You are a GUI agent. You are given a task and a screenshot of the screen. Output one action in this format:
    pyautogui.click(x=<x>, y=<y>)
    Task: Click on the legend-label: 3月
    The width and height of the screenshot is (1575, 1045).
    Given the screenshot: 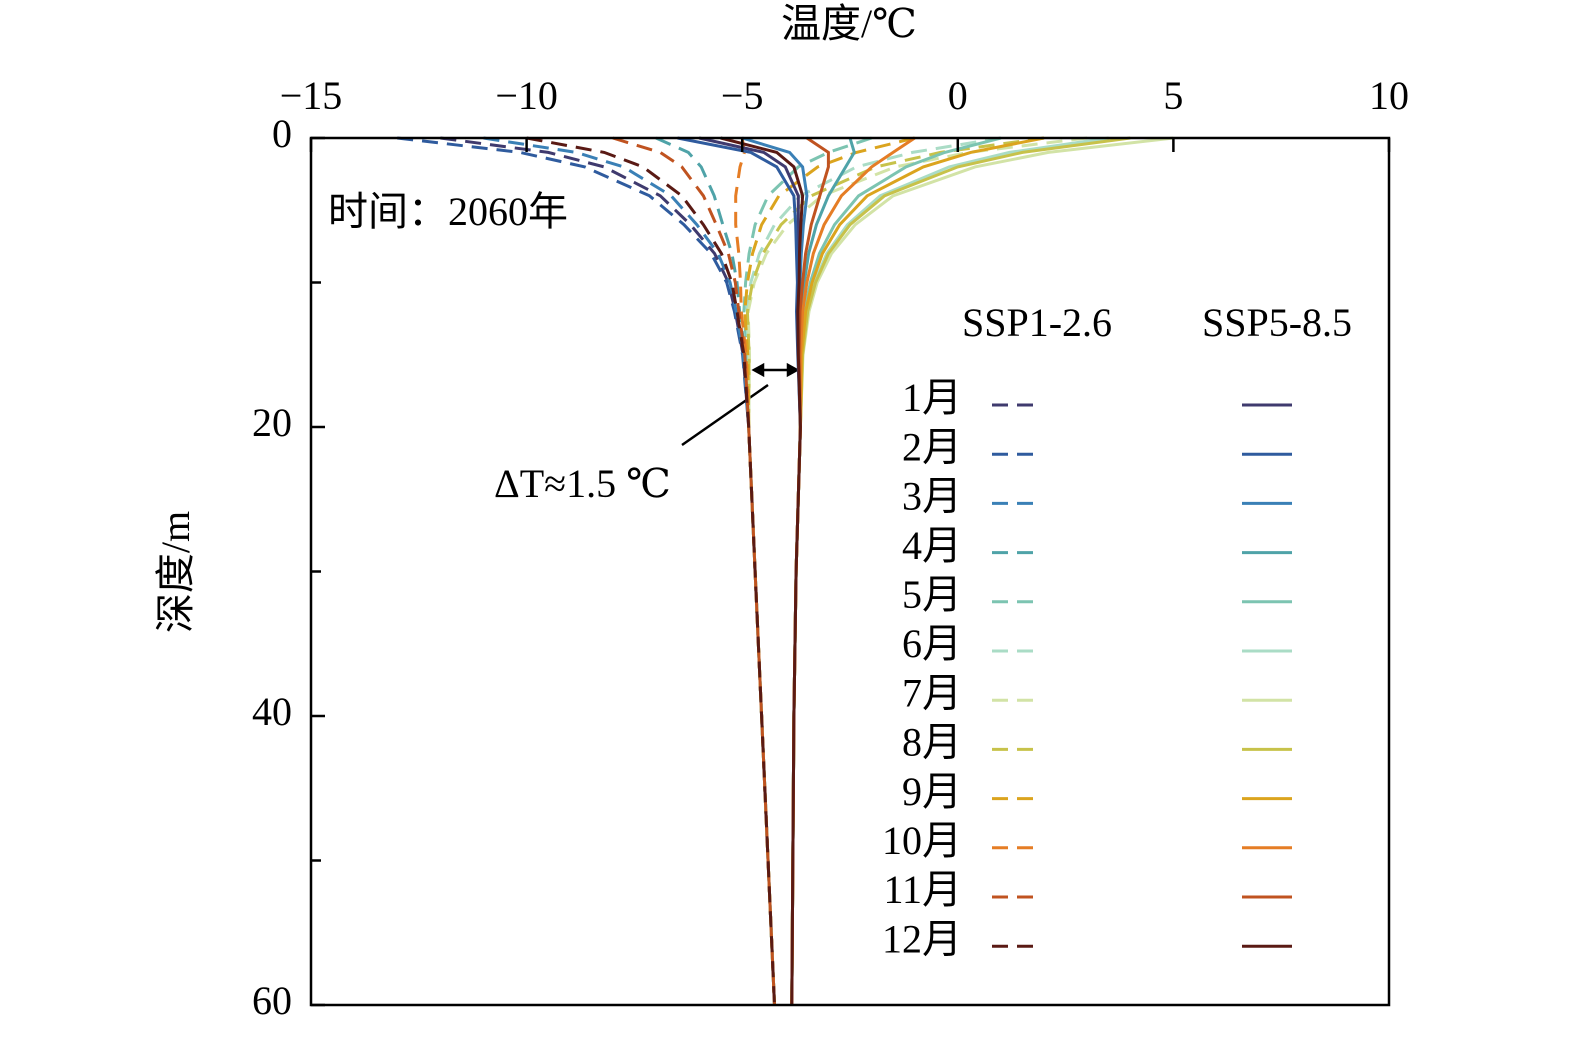 What is the action you would take?
    pyautogui.click(x=932, y=496)
    